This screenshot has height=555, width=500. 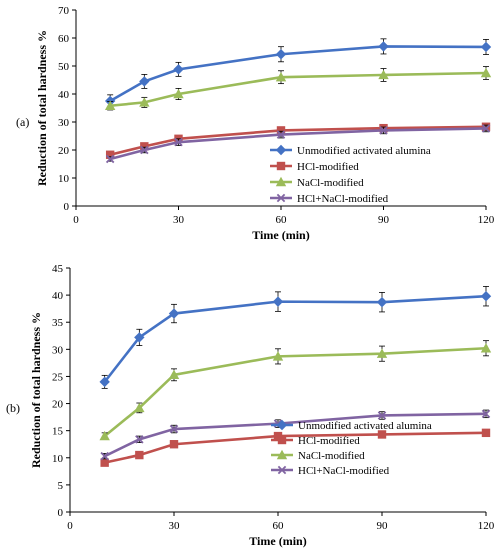 What do you see at coordinates (365, 426) in the screenshot?
I see `legend-label-1-0: Unmodified activated alumina` at bounding box center [365, 426].